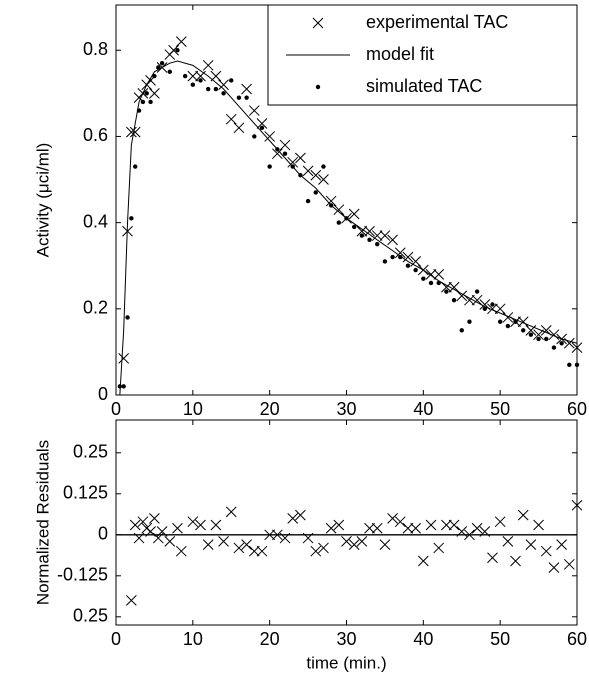 Image resolution: width=589 pixels, height=681 pixels. I want to click on y-tick-label: 0.25, so click(90, 452).